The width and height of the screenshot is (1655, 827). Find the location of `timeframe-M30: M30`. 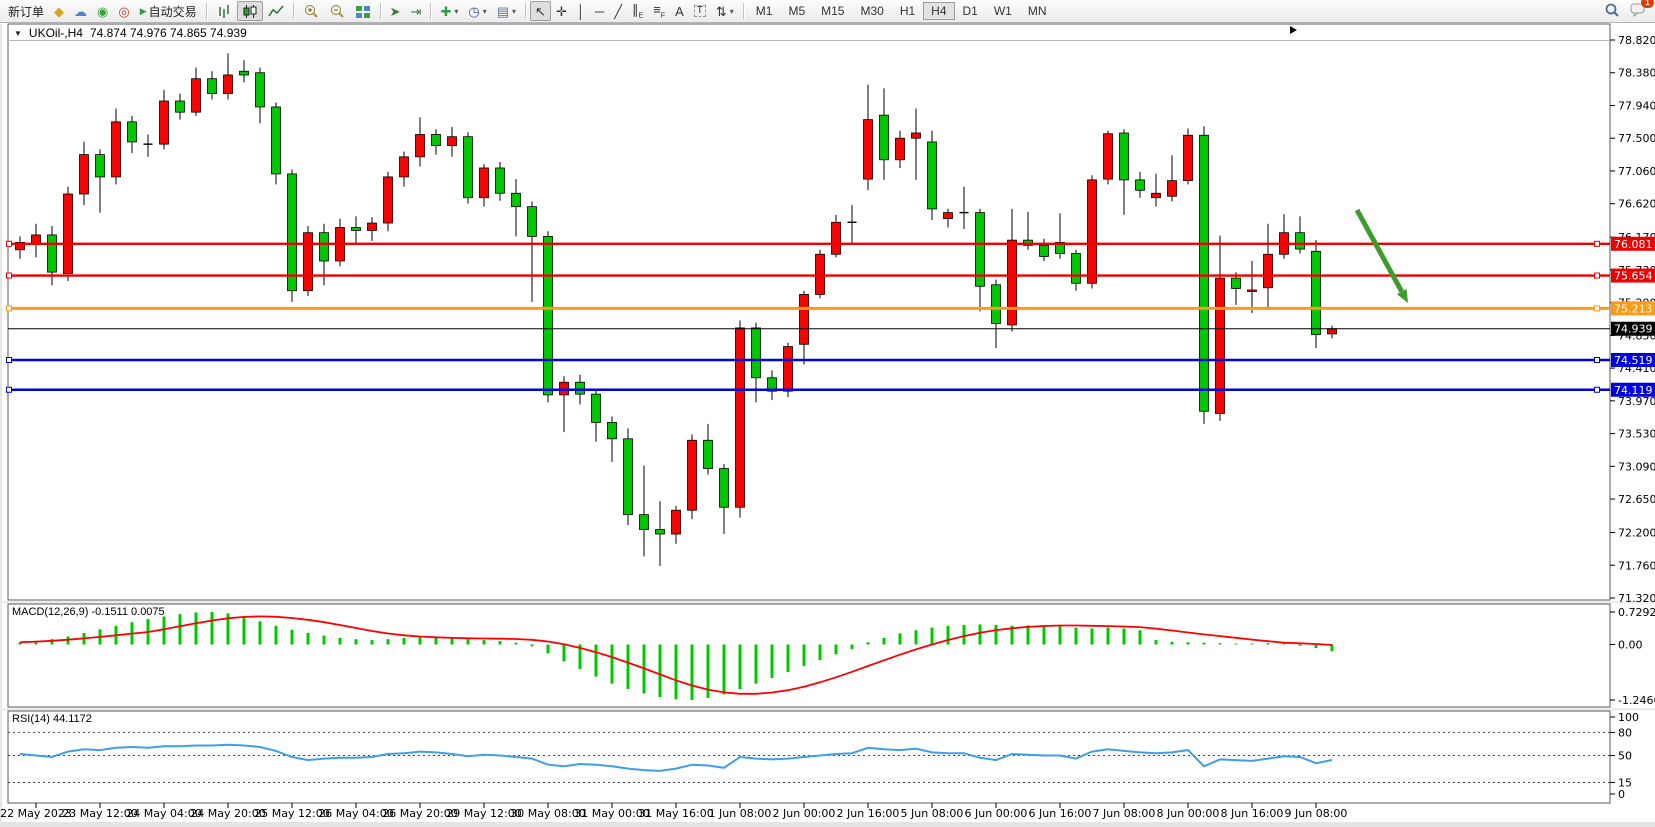

timeframe-M30: M30 is located at coordinates (872, 11).